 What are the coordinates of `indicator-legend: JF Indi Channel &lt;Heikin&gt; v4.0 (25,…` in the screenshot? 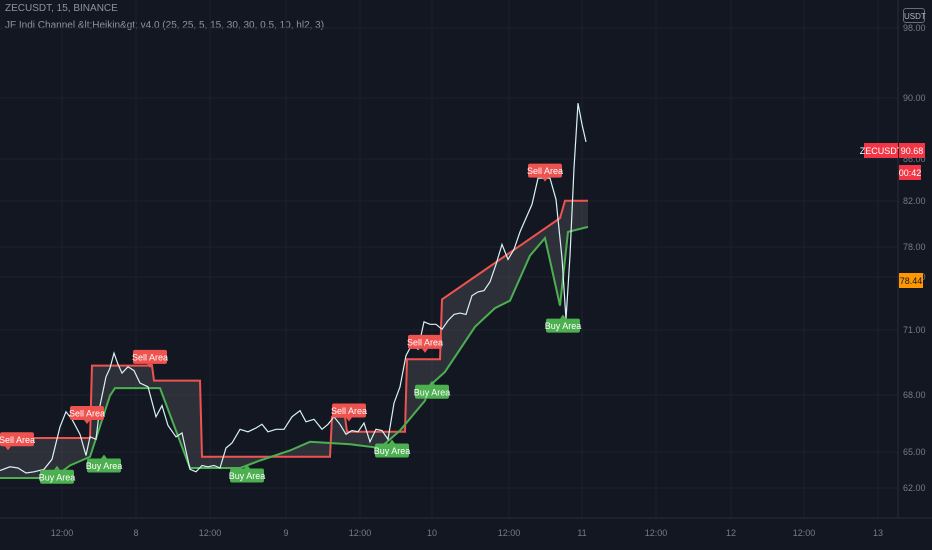 It's located at (165, 25).